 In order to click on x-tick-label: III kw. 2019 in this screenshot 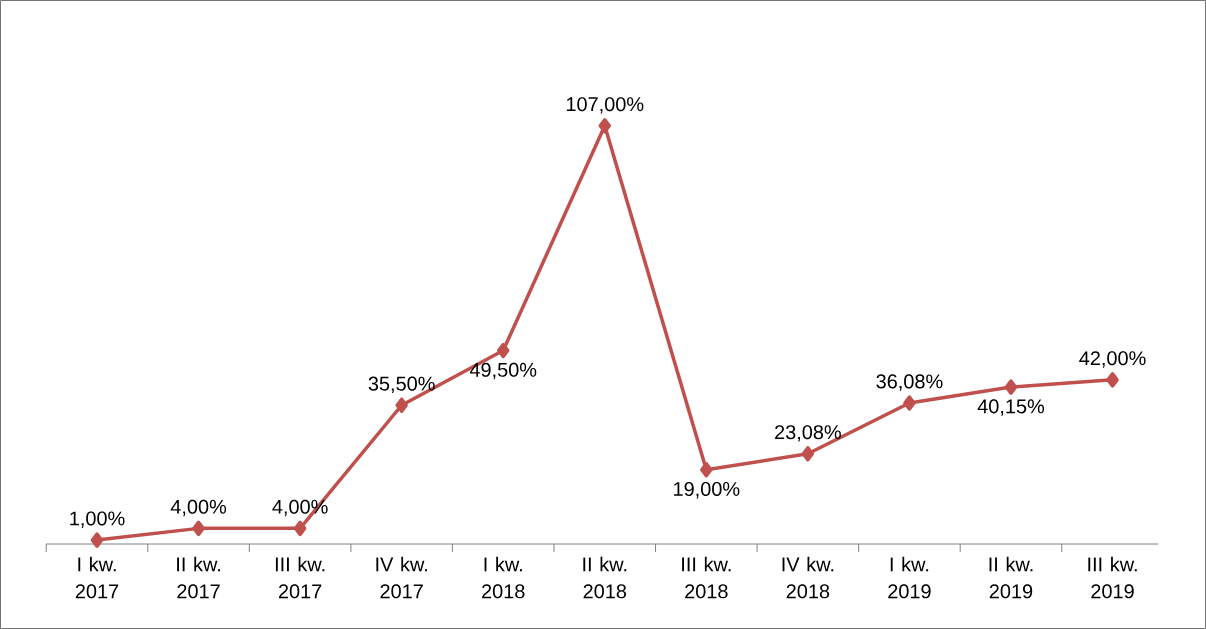, I will do `click(1112, 577)`.